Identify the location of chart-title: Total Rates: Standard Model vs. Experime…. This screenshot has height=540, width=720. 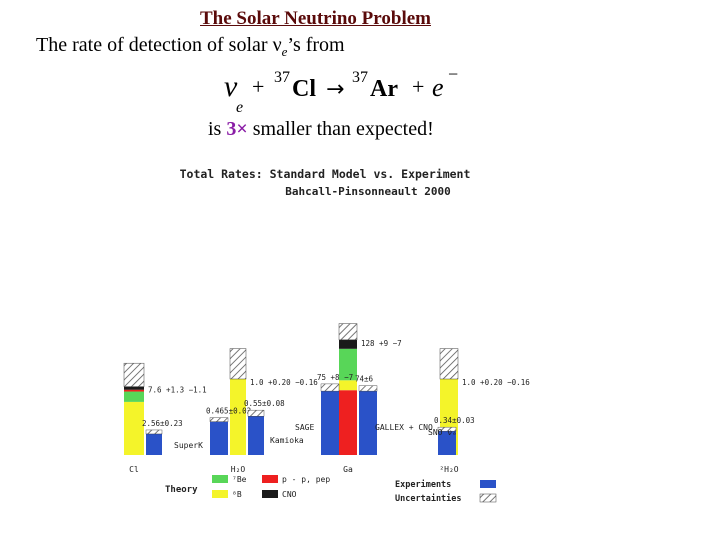
(325, 174).